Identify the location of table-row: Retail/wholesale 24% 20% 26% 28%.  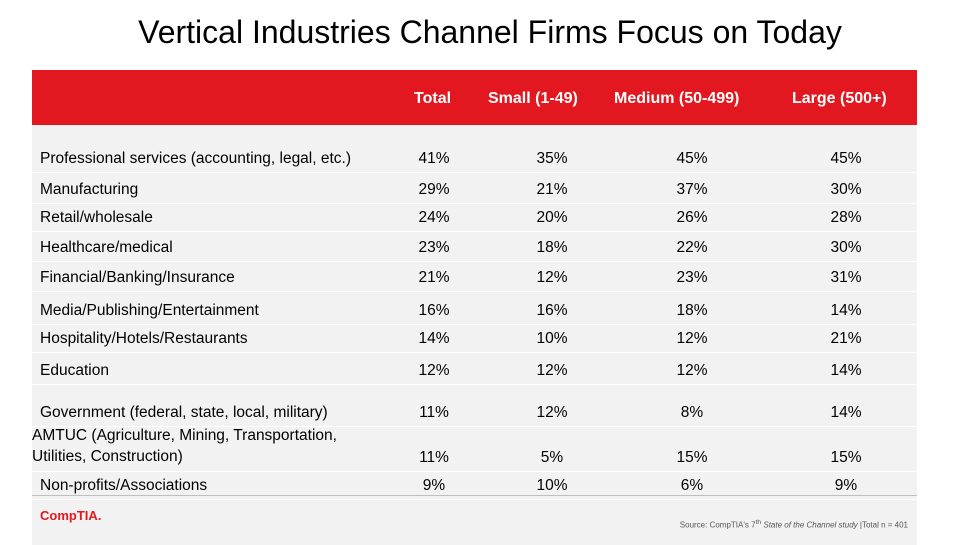
(474, 217).